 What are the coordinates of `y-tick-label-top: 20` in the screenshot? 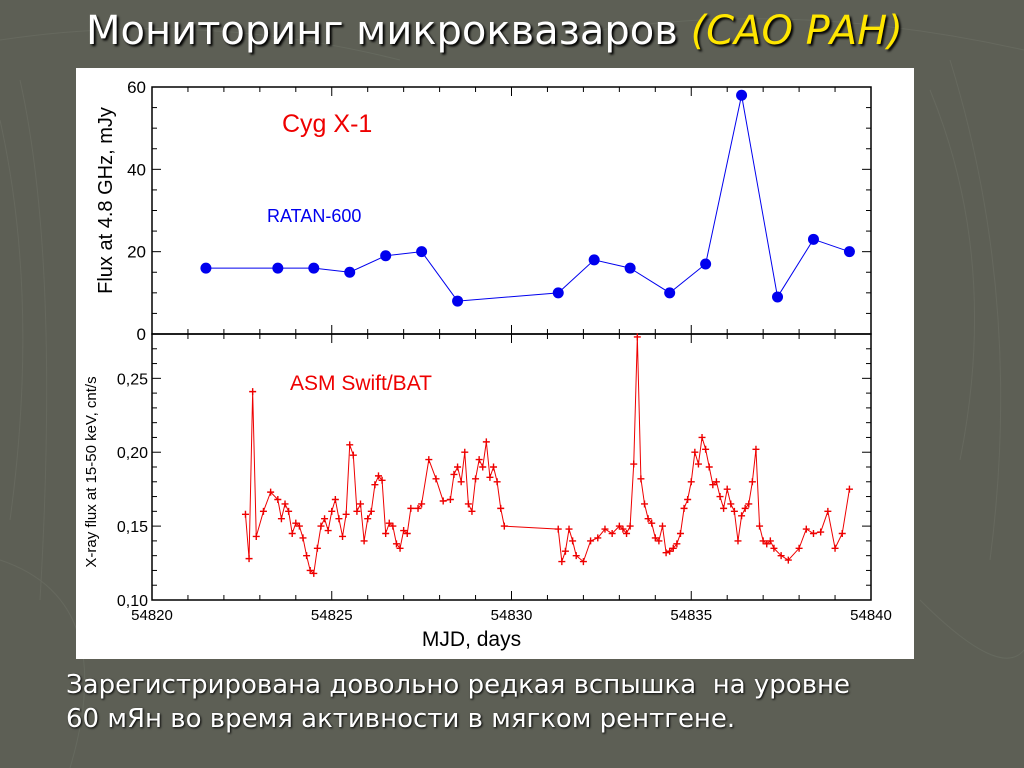 It's located at (136, 252).